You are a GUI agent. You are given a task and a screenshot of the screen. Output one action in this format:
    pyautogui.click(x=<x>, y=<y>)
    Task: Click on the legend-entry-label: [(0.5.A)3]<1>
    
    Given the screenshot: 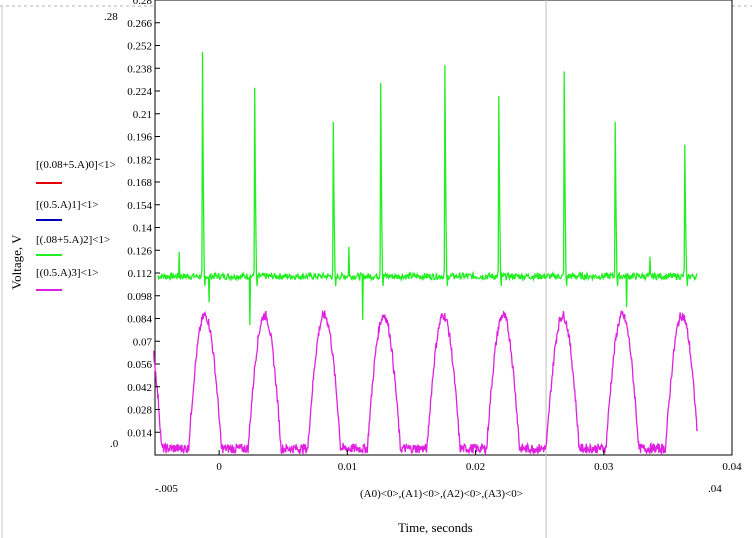 What is the action you would take?
    pyautogui.click(x=67, y=273)
    